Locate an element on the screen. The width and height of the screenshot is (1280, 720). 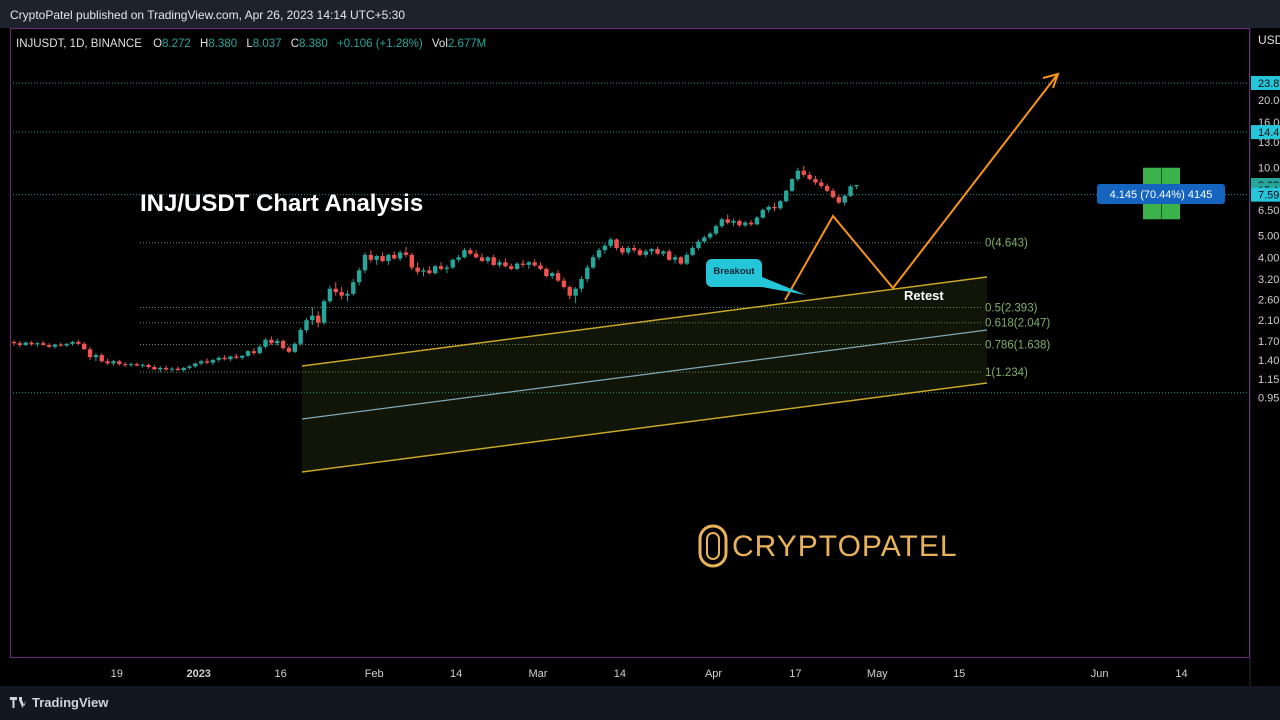
price-tag is located at coordinates (1265, 132).